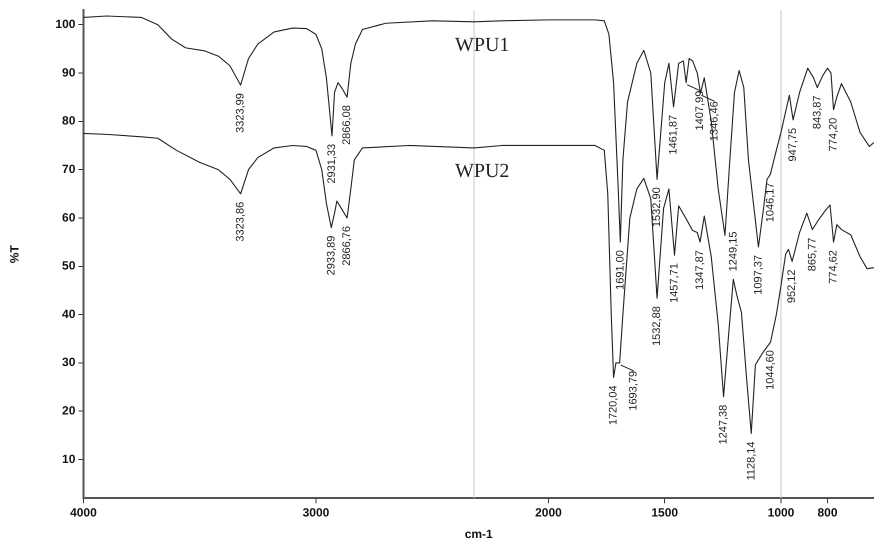 The image size is (874, 550). What do you see at coordinates (482, 45) in the screenshot?
I see `series-label: WPU1` at bounding box center [482, 45].